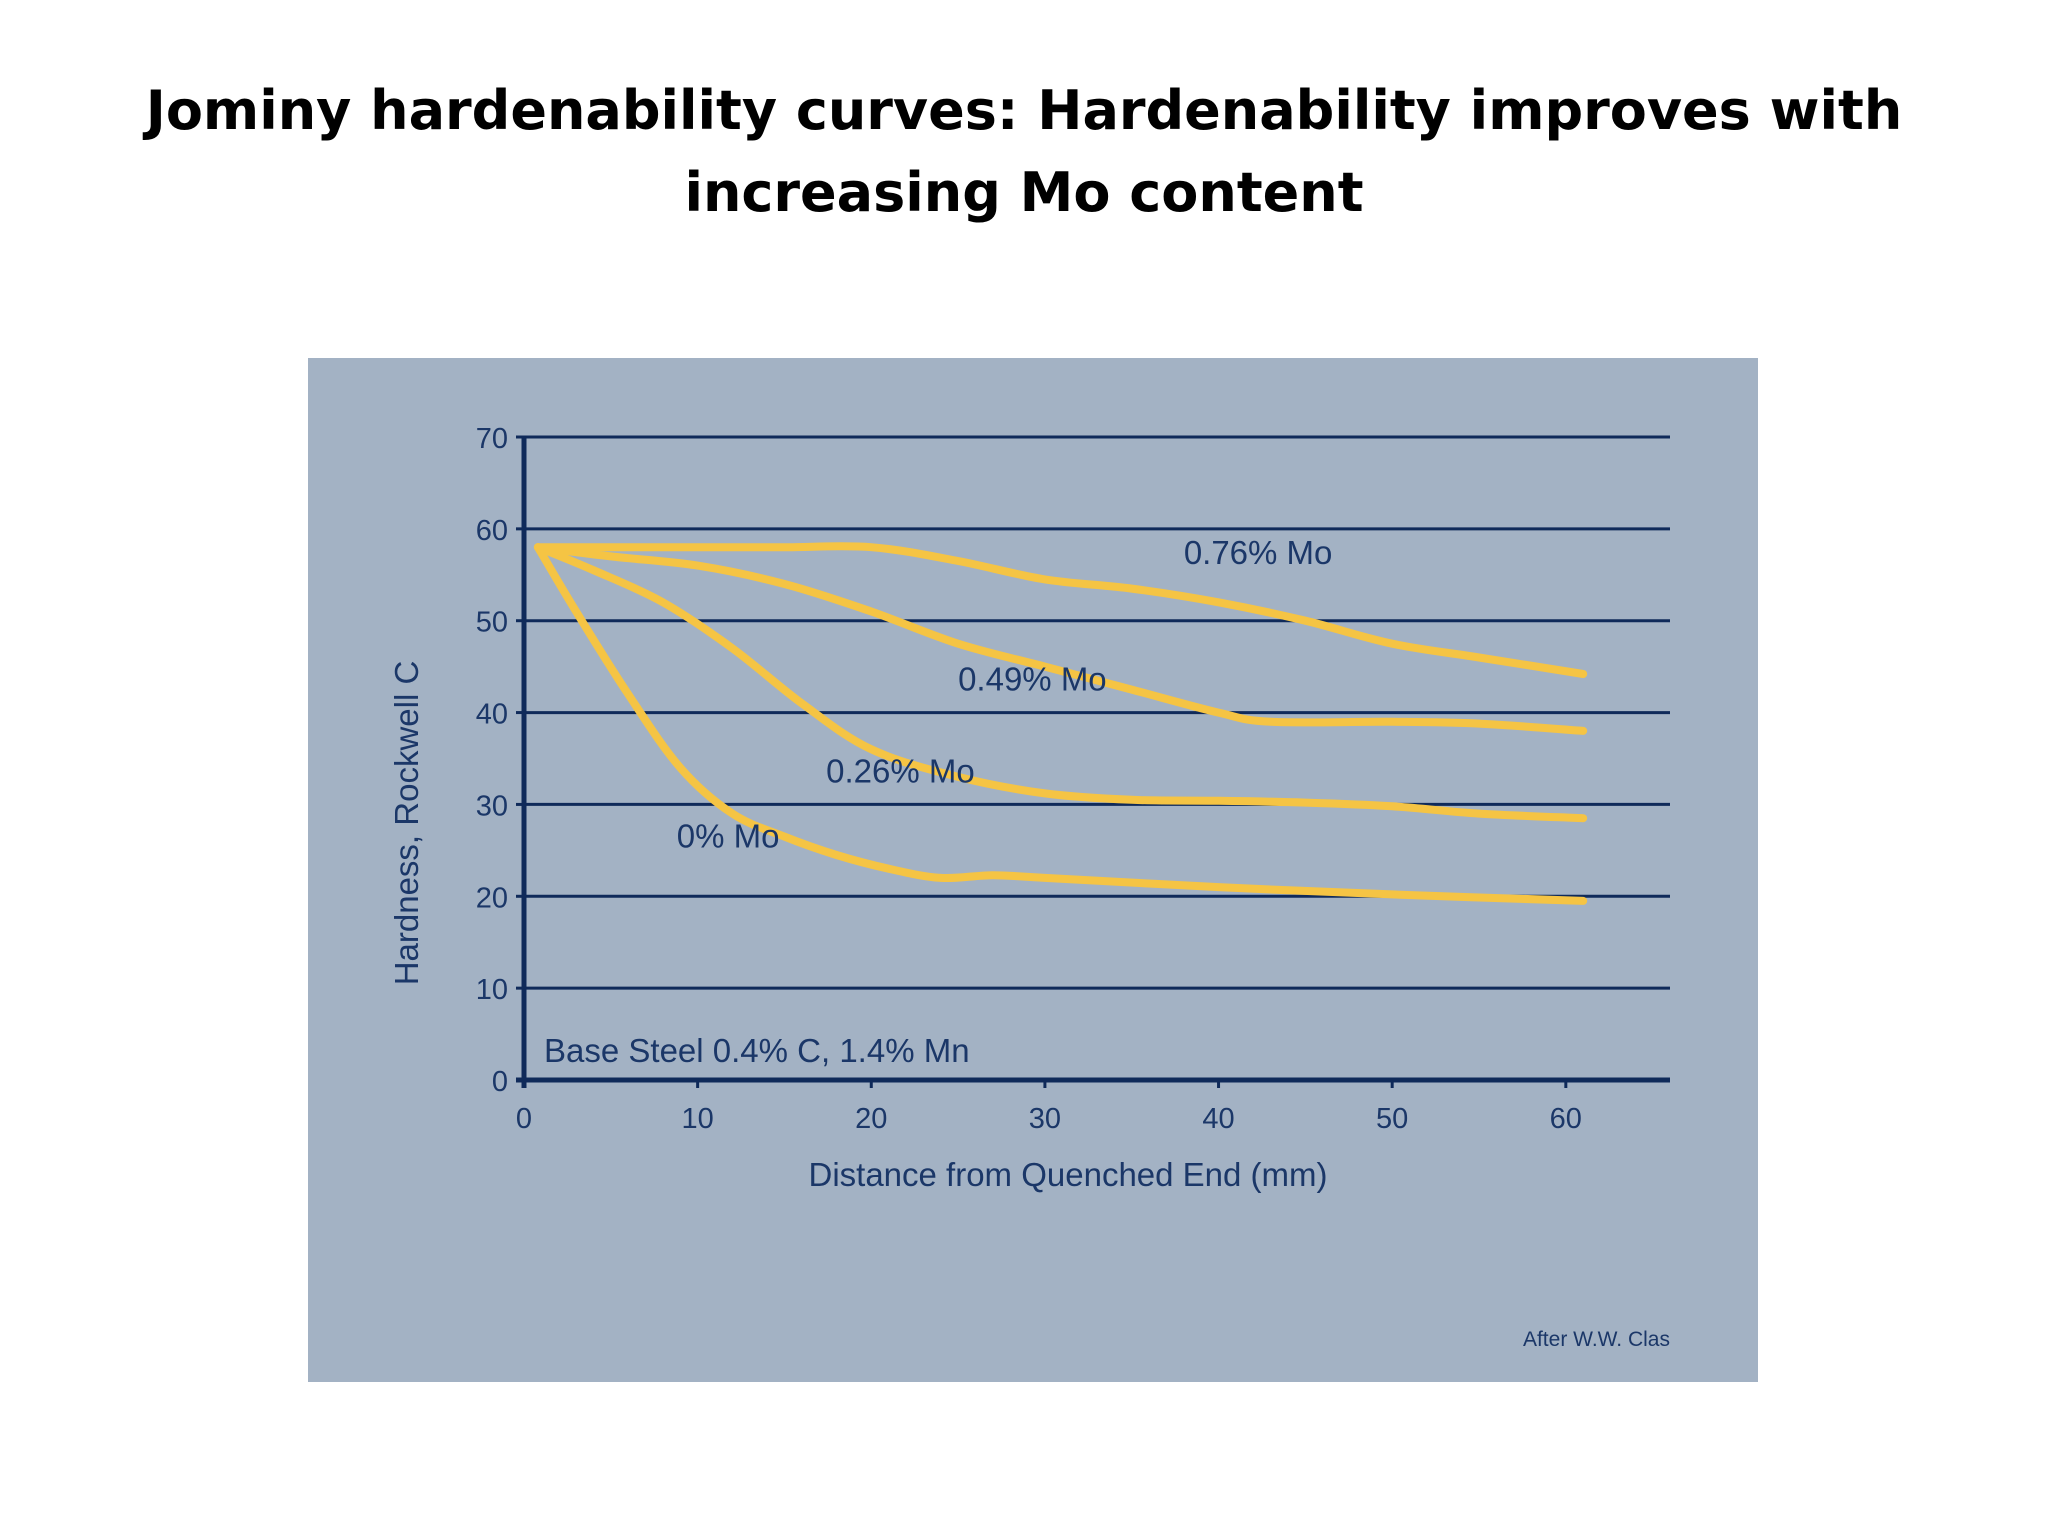  I want to click on y-tick-label: 60, so click(492, 531).